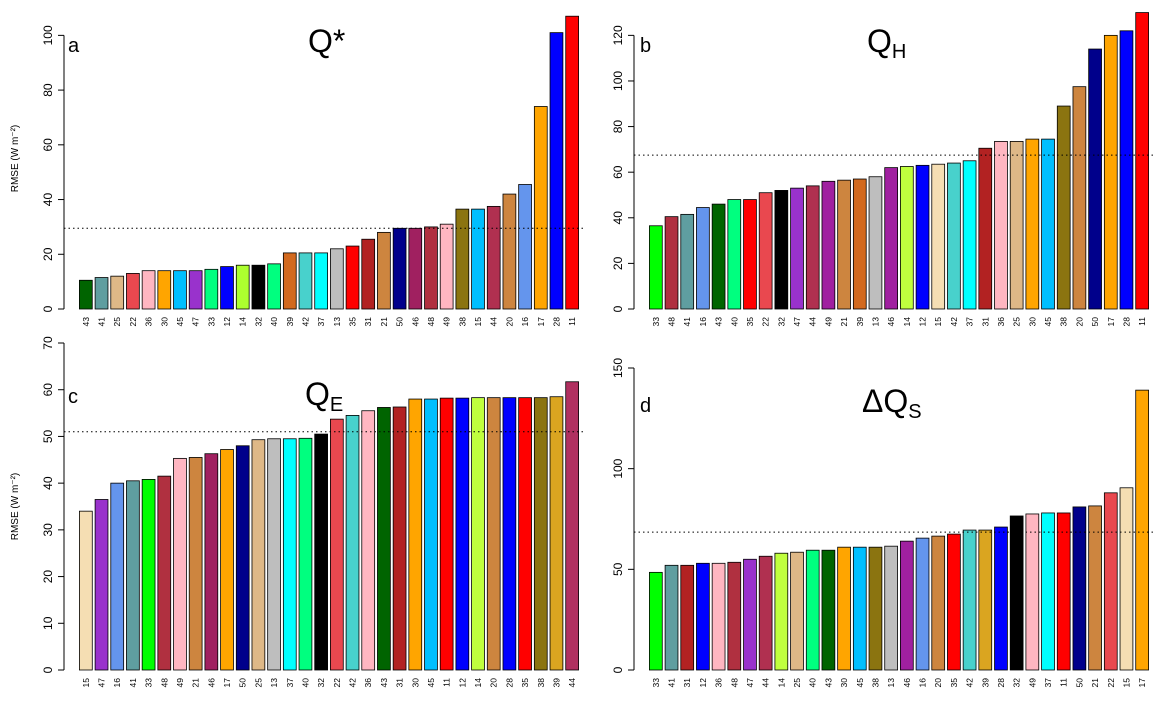  I want to click on x-tick-label: 32, so click(781, 322).